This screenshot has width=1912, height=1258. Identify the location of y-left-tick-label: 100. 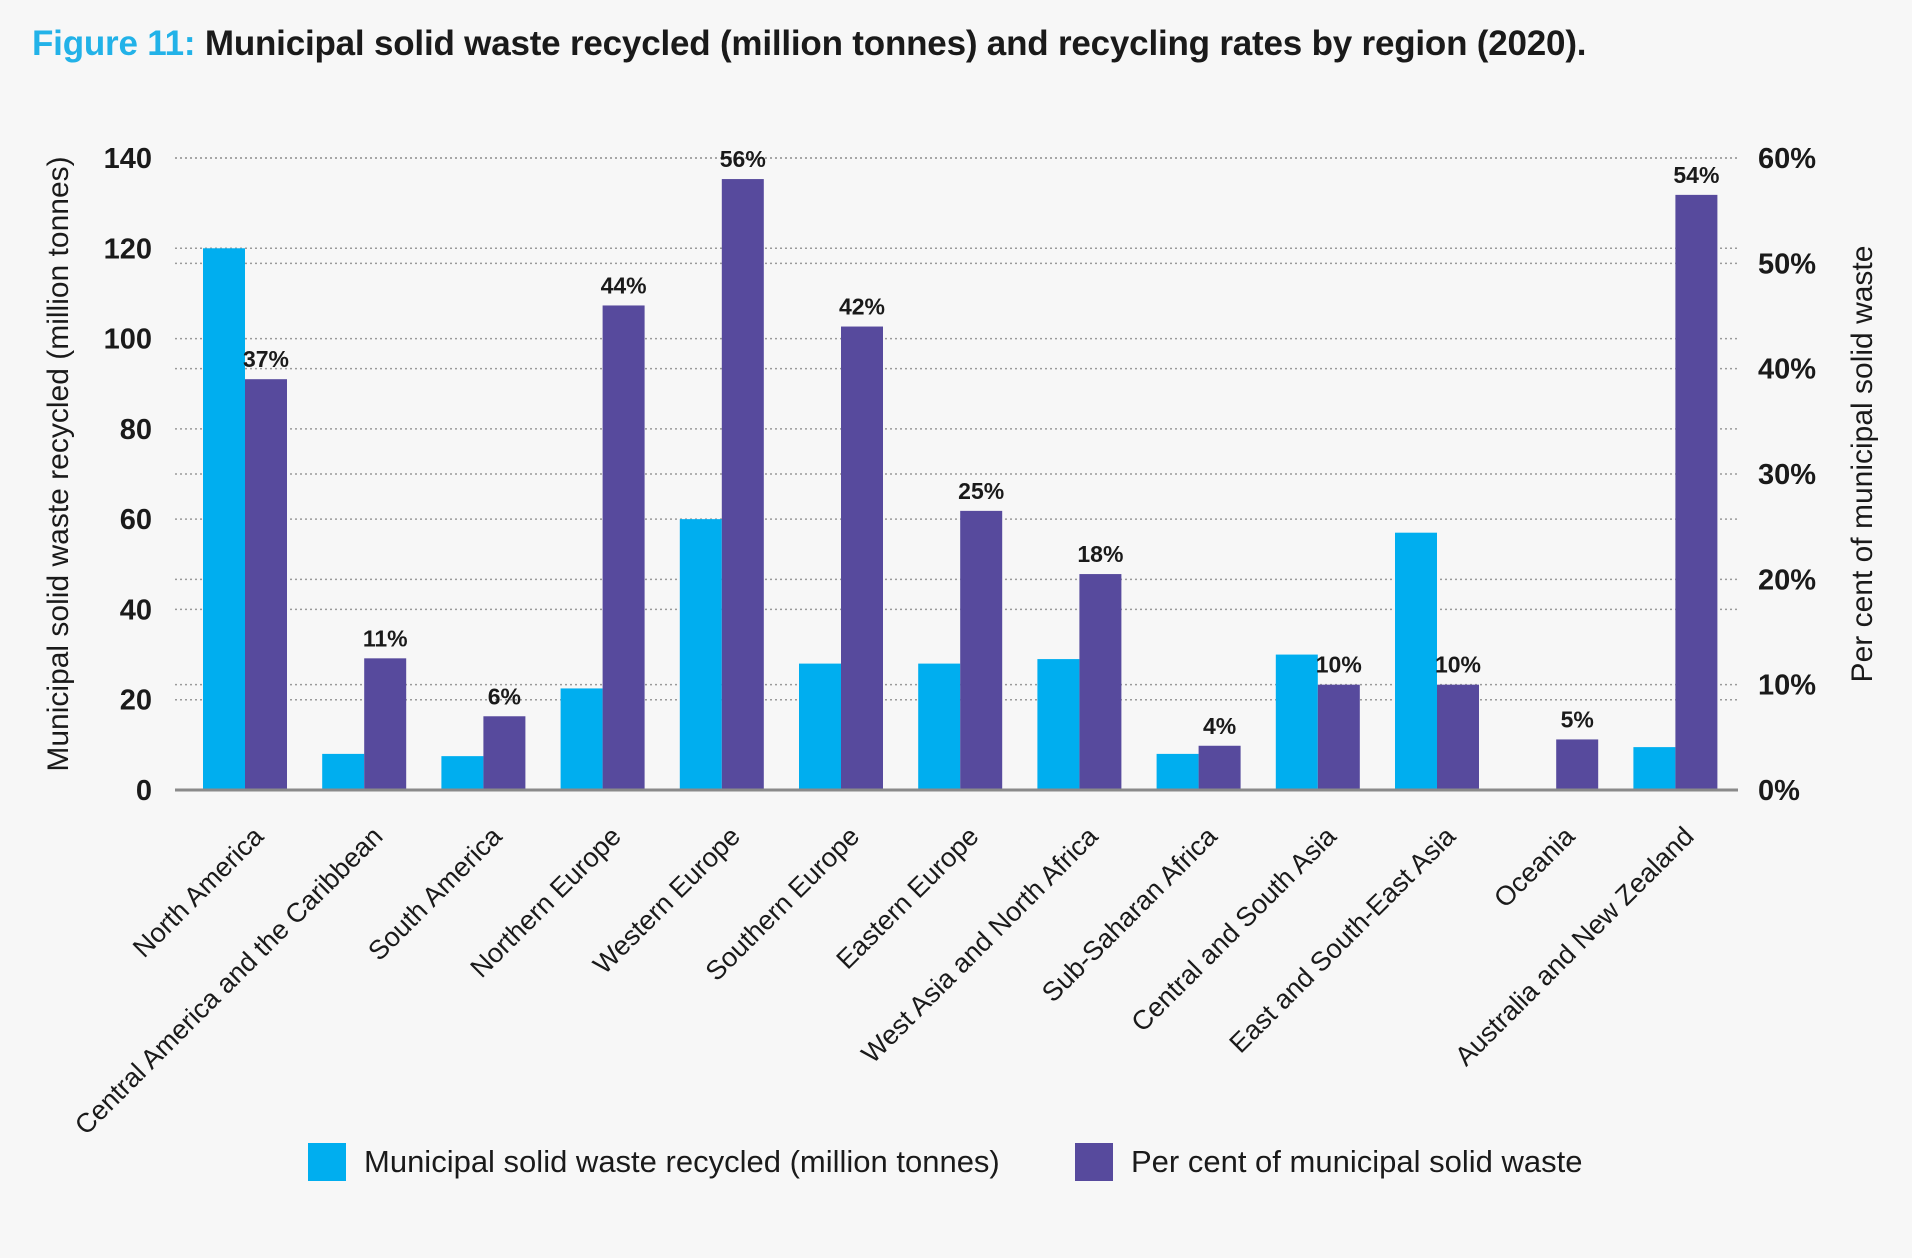
(128, 340).